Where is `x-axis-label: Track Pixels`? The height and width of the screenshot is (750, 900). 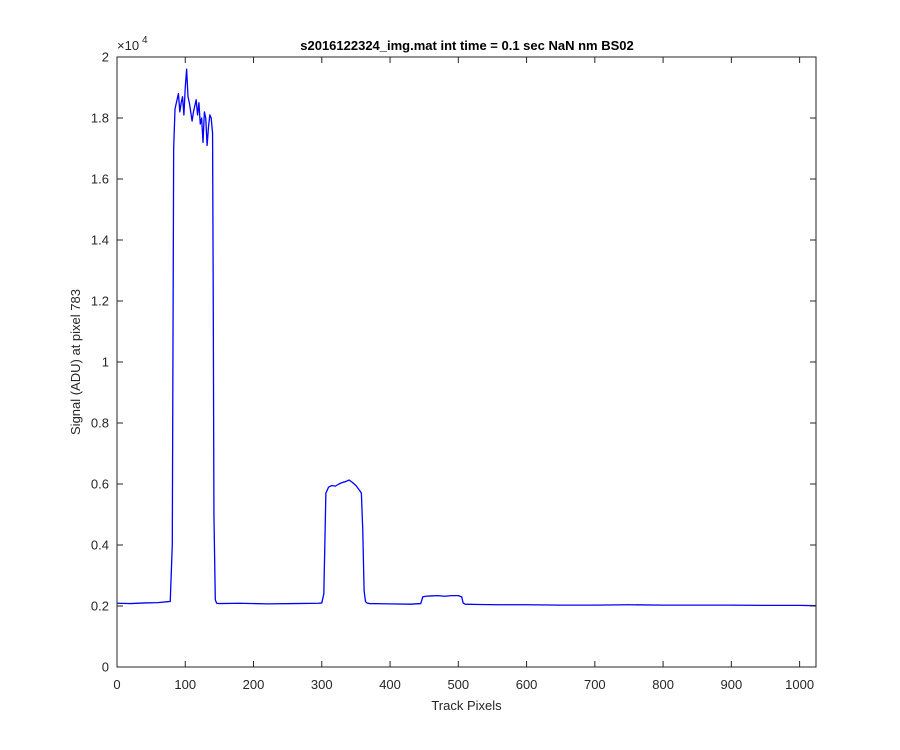
x-axis-label: Track Pixels is located at coordinates (466, 705).